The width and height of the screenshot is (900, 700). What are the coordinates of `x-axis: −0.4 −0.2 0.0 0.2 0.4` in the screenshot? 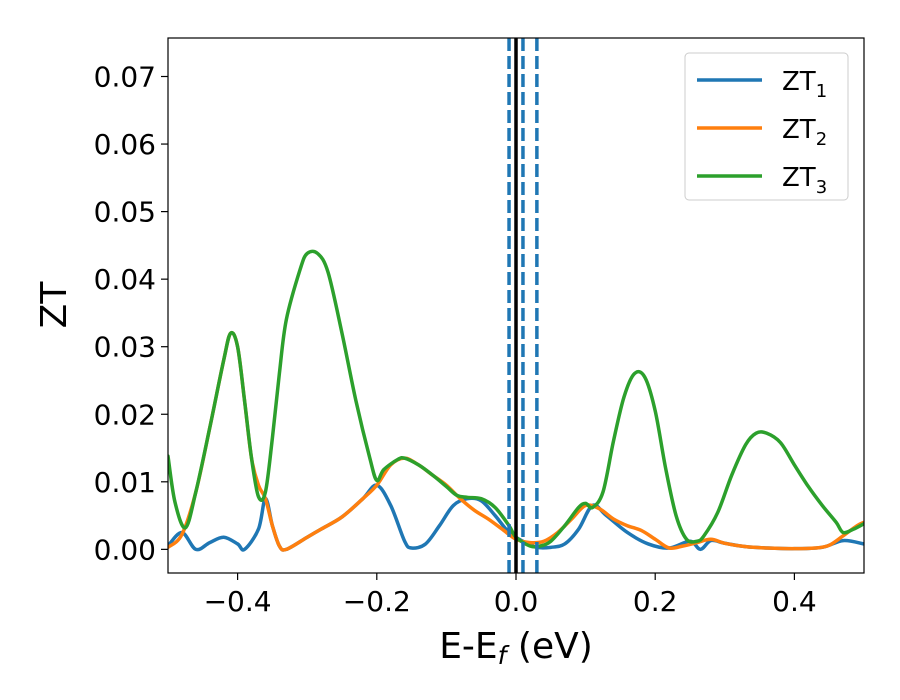 It's located at (510, 595).